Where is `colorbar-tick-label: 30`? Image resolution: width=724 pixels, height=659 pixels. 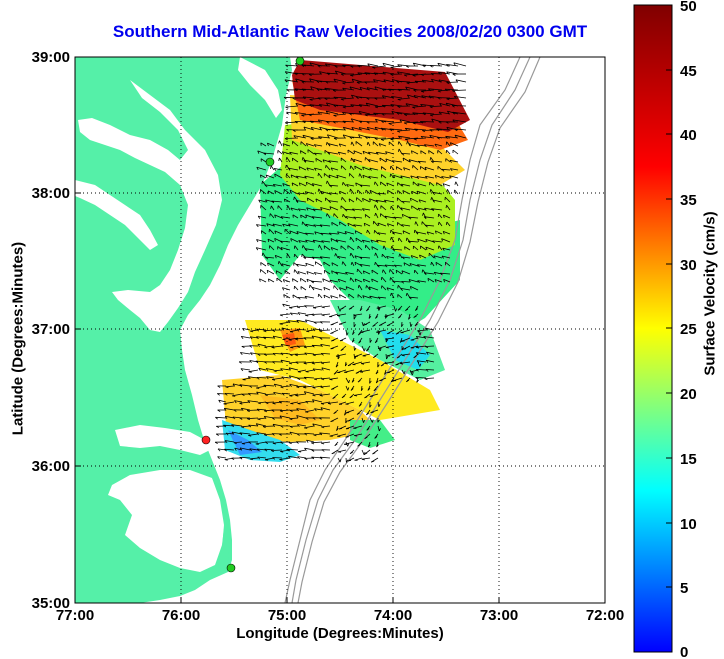
colorbar-tick-label: 30 is located at coordinates (688, 265).